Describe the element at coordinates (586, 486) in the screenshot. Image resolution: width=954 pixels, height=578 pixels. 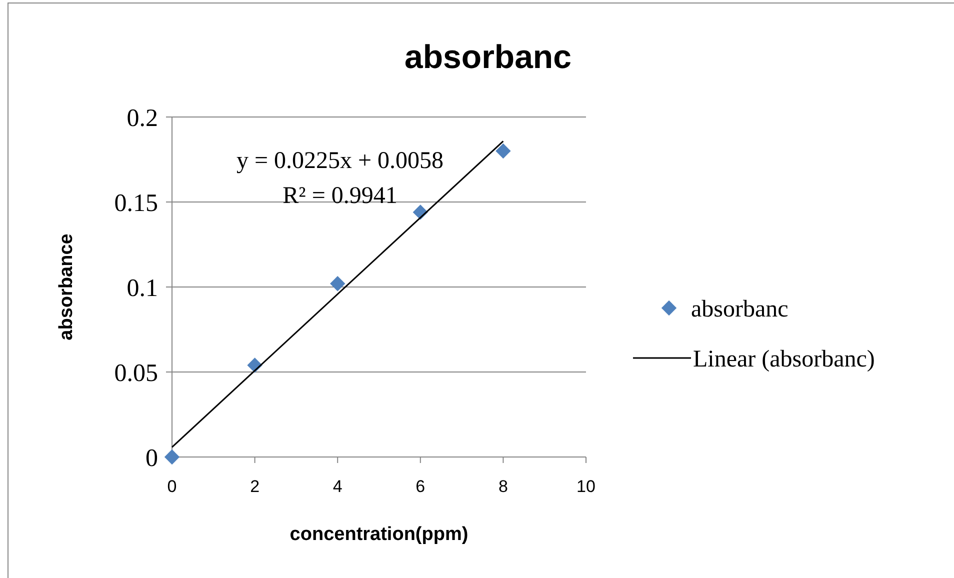
I see `x-tick-label: 10` at that location.